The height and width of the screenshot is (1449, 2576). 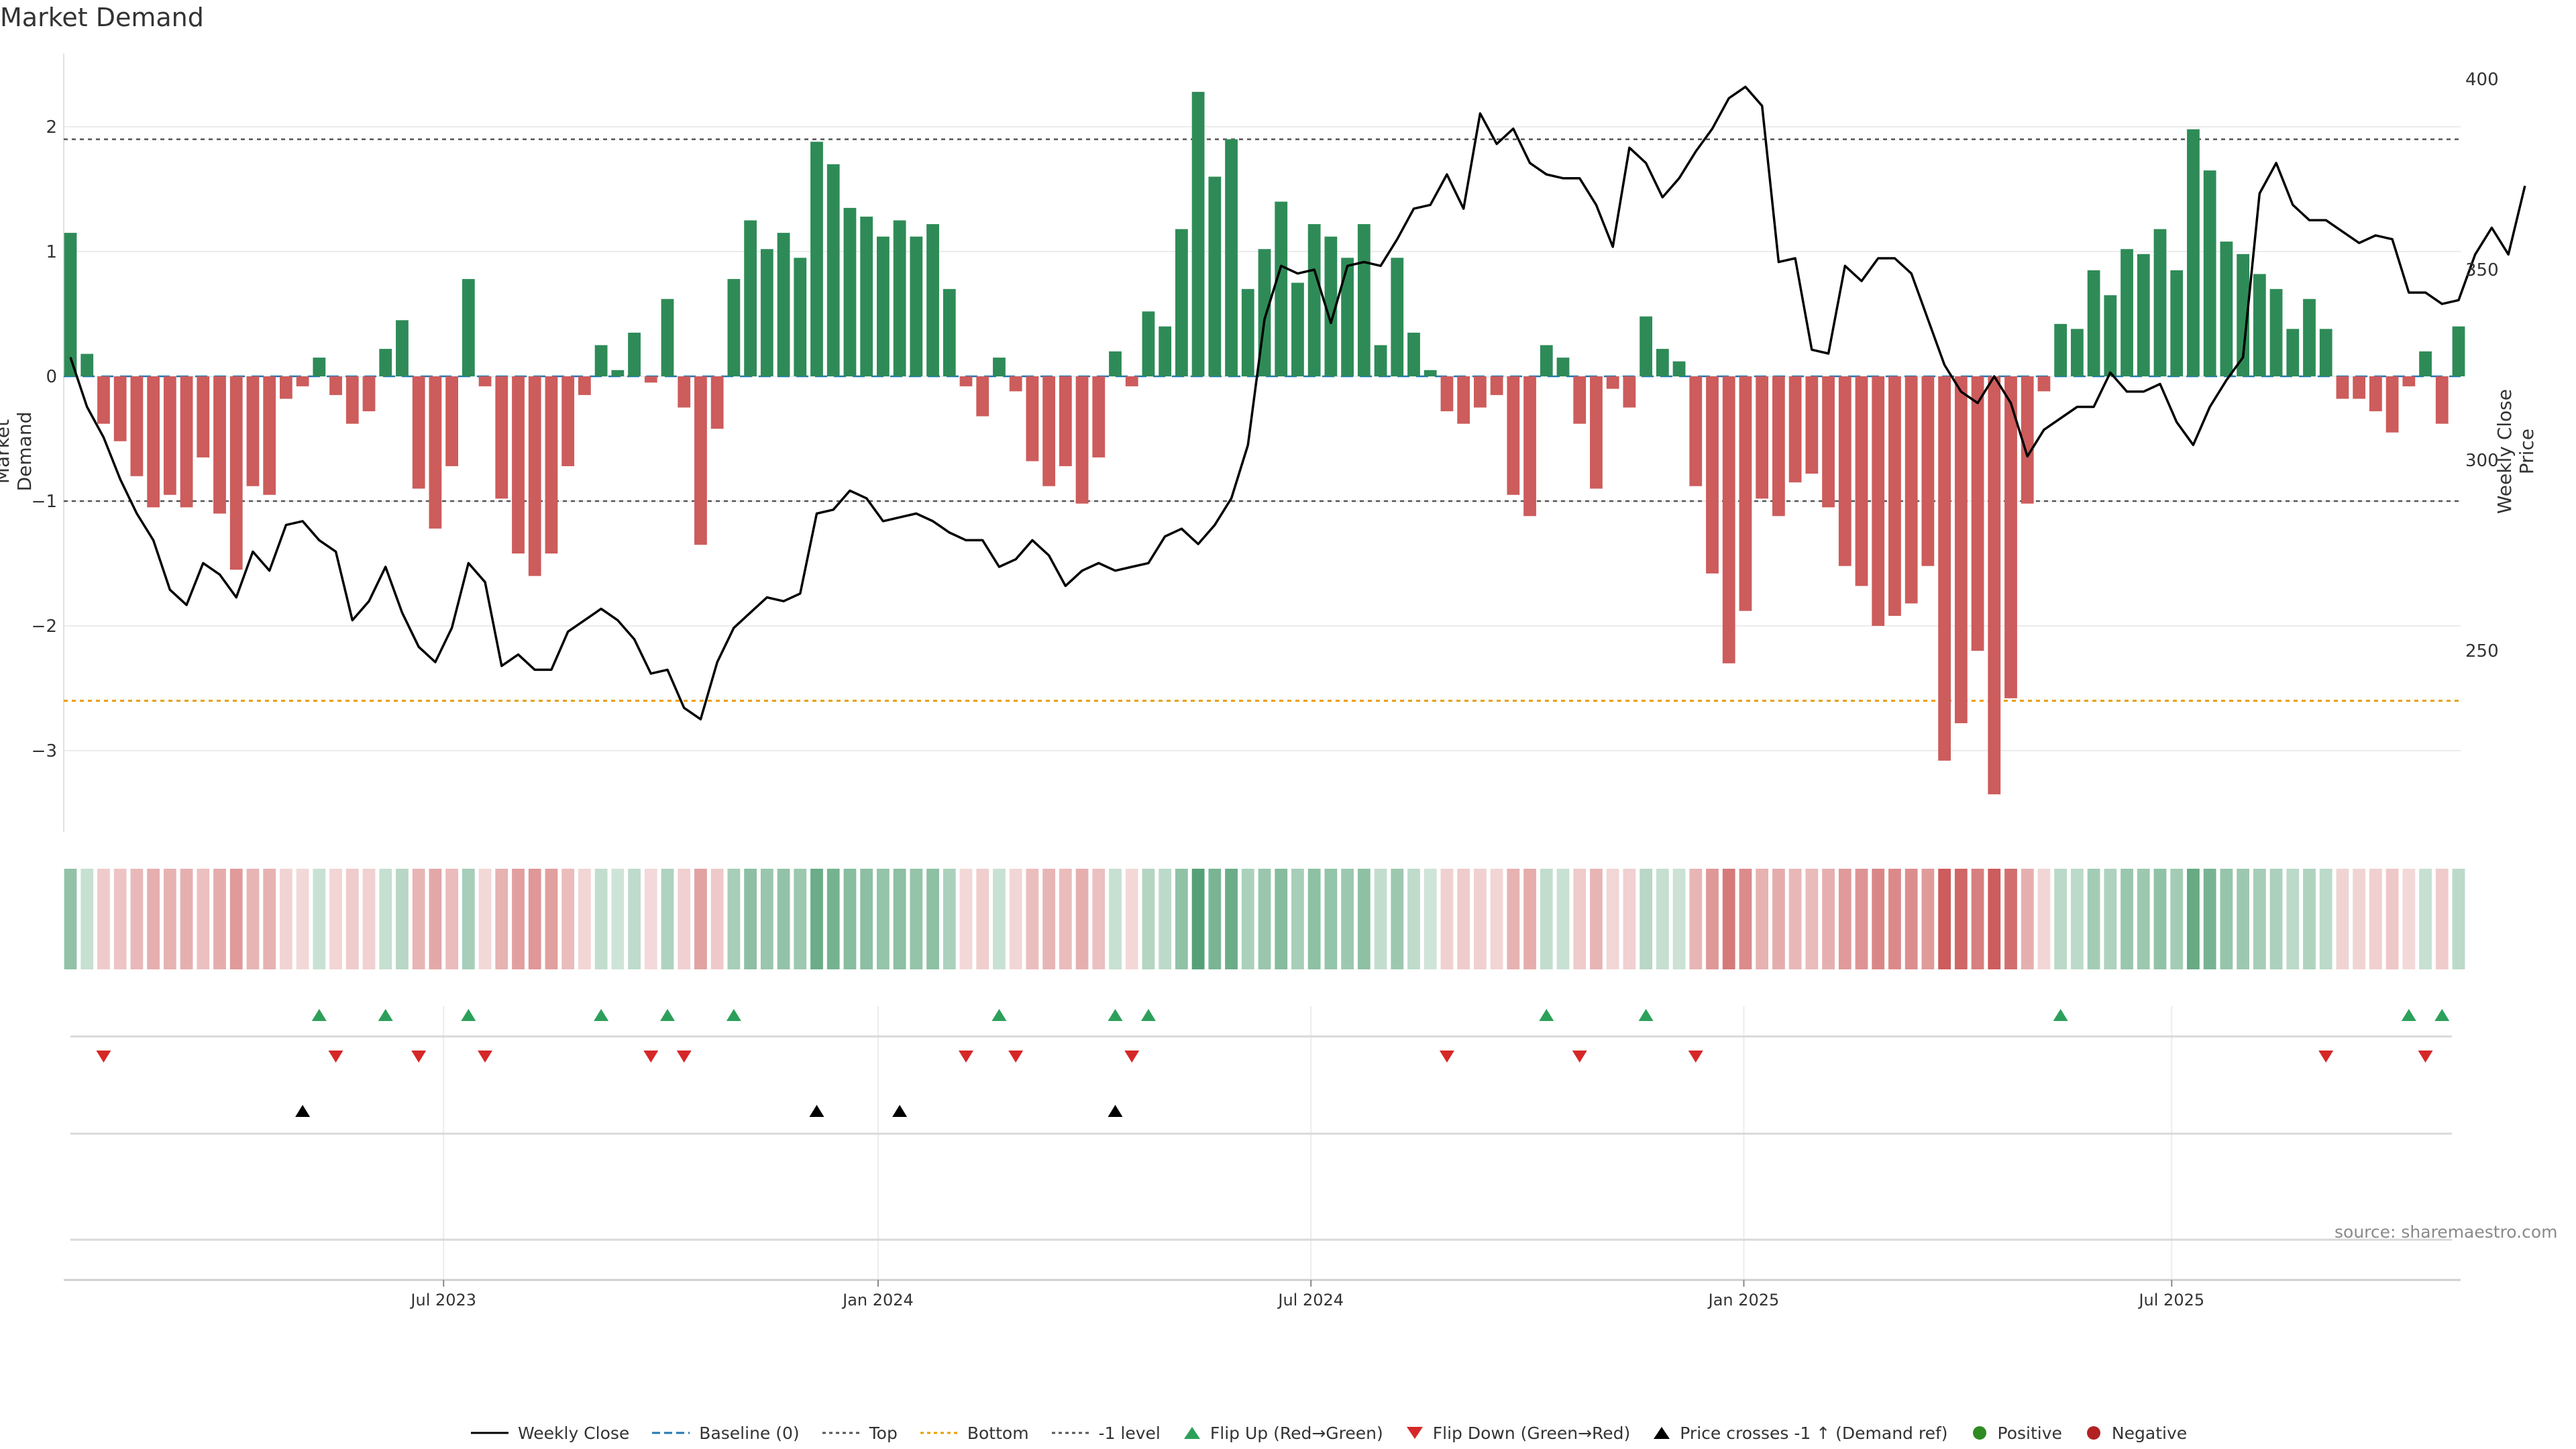 I want to click on x-tick-label: Jul 2023, so click(x=442, y=1300).